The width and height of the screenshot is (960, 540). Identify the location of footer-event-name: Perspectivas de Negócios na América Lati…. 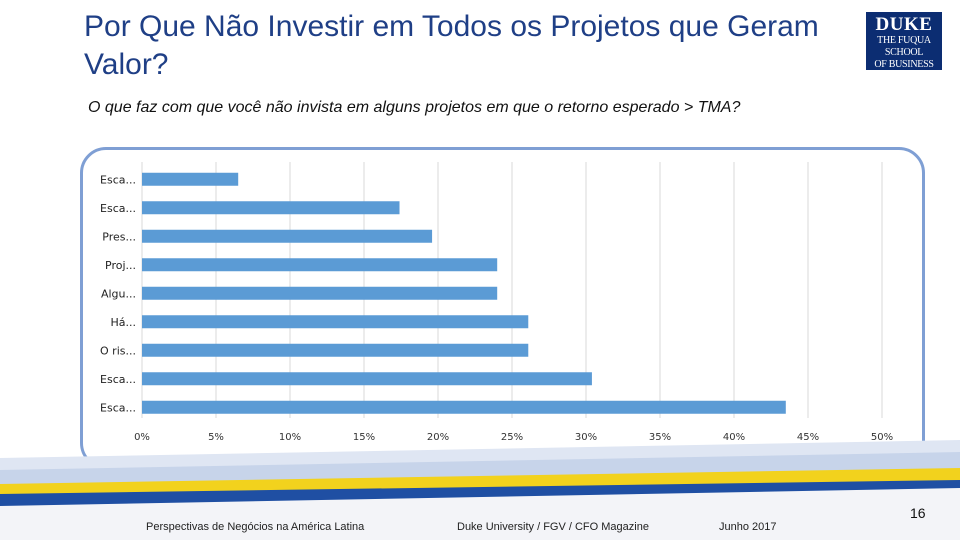
(255, 527).